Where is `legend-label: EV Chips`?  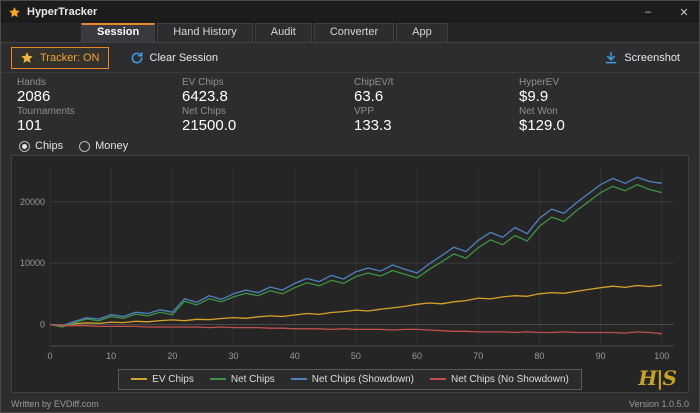
legend-label: EV Chips is located at coordinates (173, 379).